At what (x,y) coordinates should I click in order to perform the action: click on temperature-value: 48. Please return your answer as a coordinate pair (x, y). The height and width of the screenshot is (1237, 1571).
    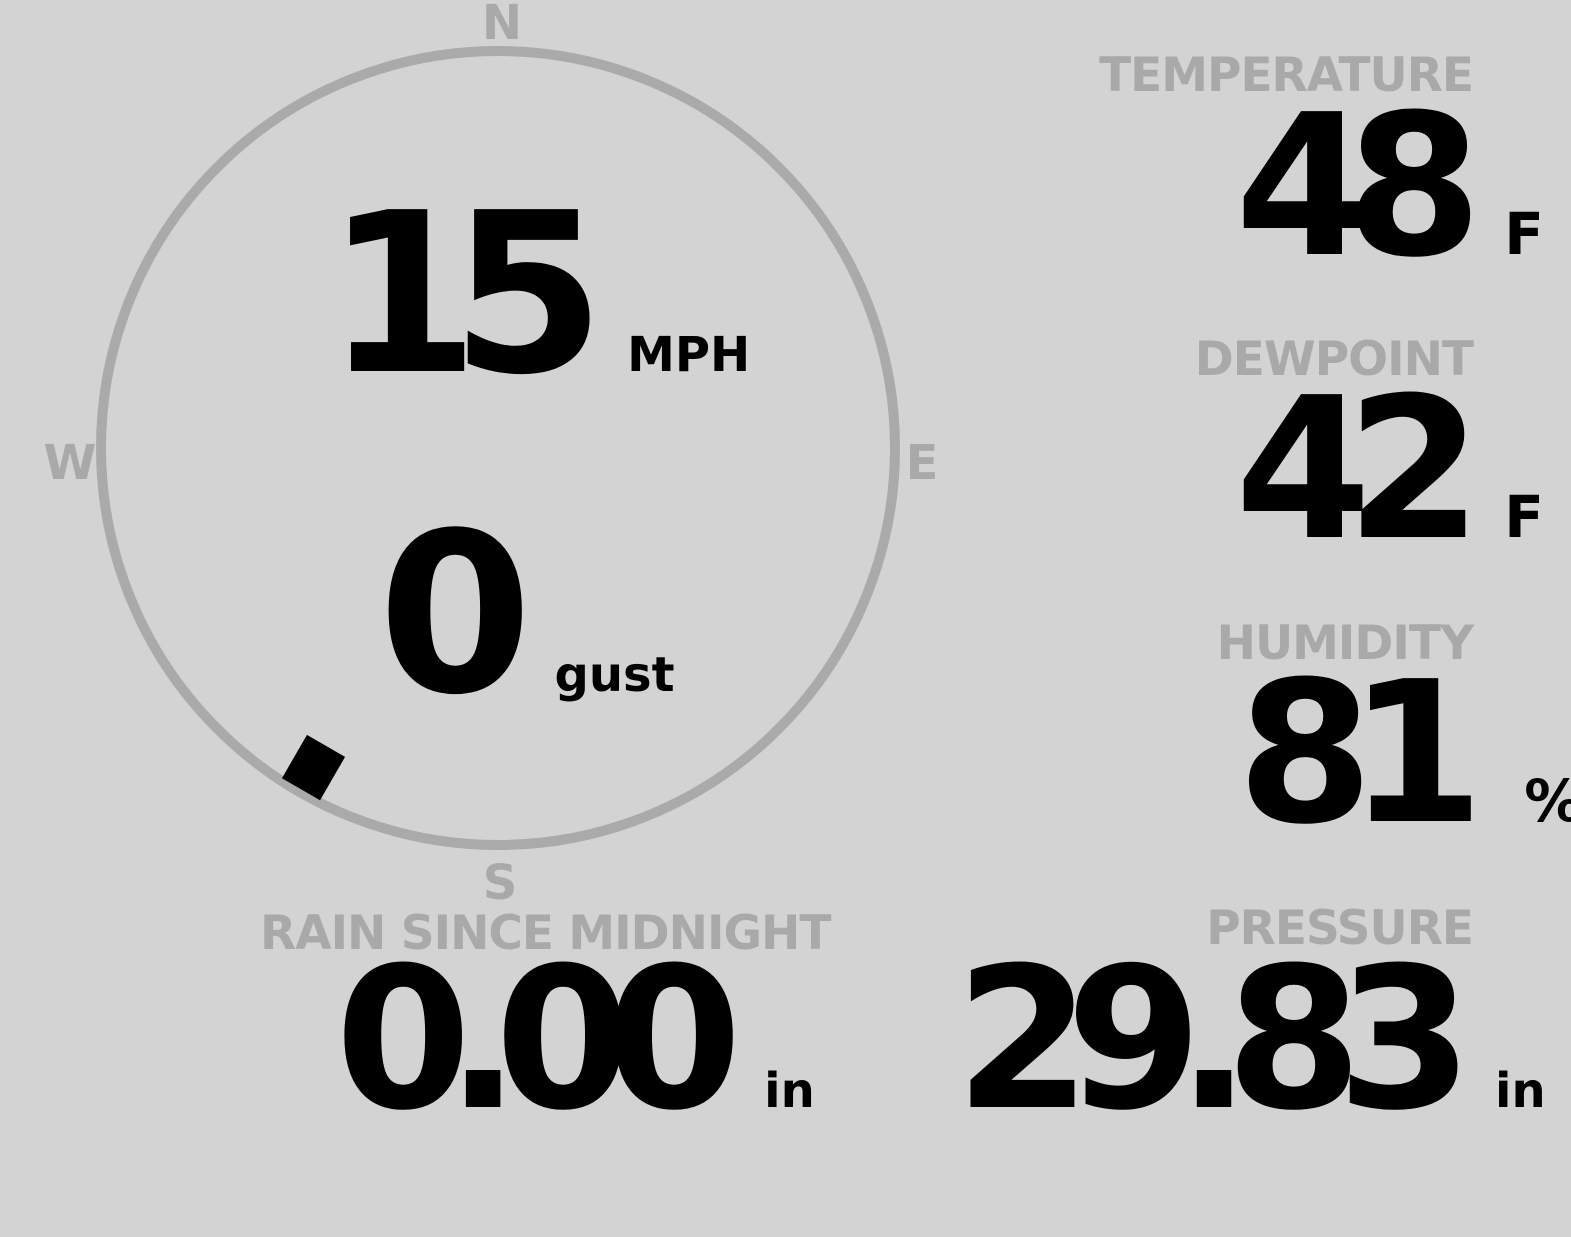
    Looking at the image, I should click on (1358, 187).